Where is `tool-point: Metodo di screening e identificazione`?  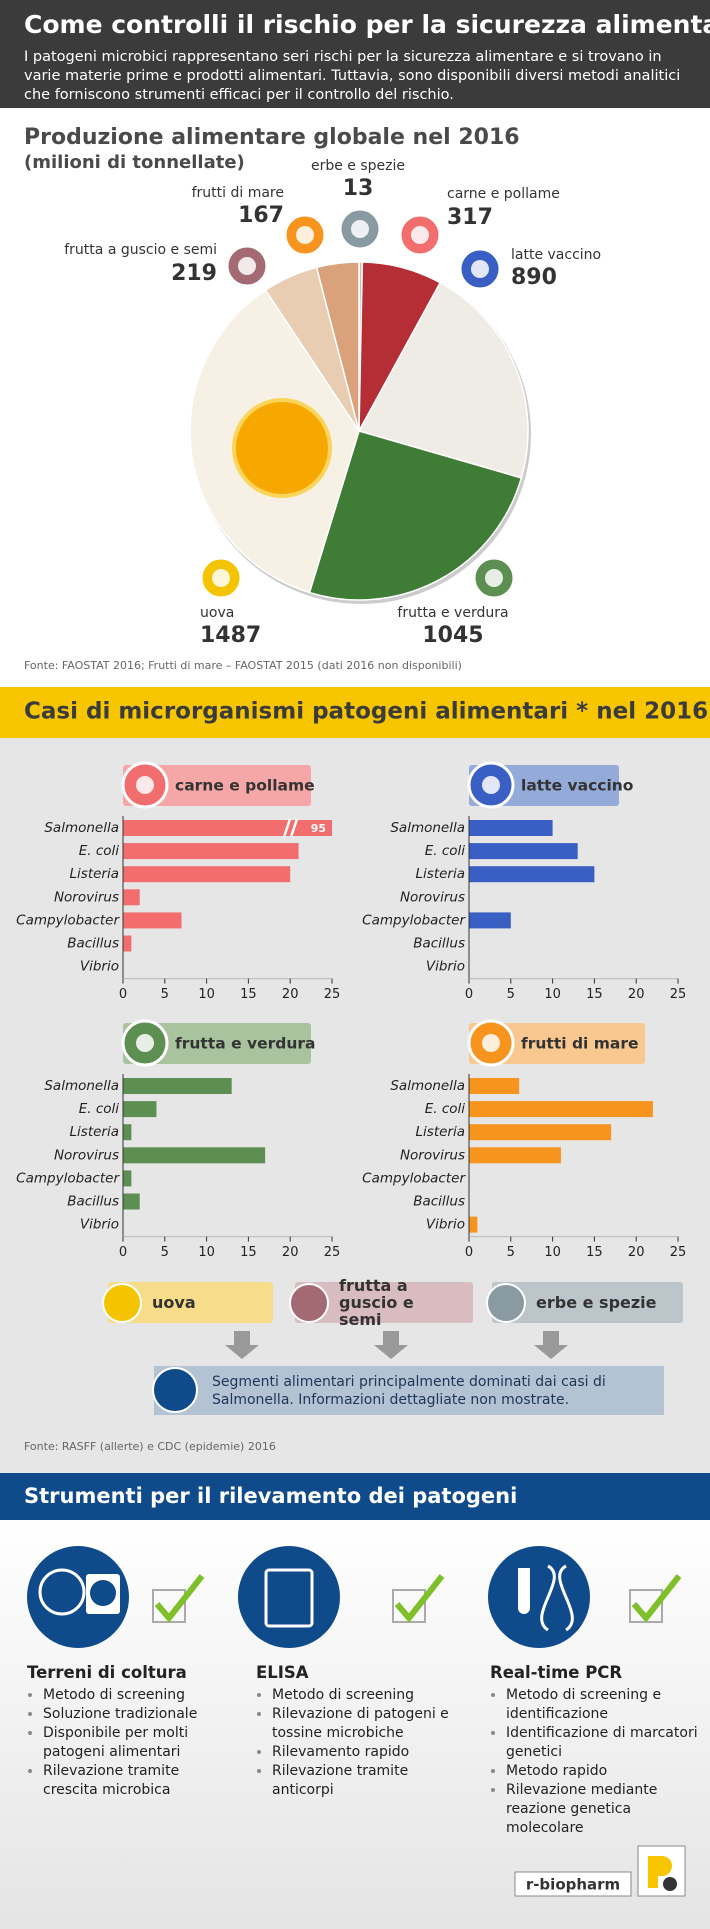
tool-point: Metodo di screening e identificazione is located at coordinates (603, 1705).